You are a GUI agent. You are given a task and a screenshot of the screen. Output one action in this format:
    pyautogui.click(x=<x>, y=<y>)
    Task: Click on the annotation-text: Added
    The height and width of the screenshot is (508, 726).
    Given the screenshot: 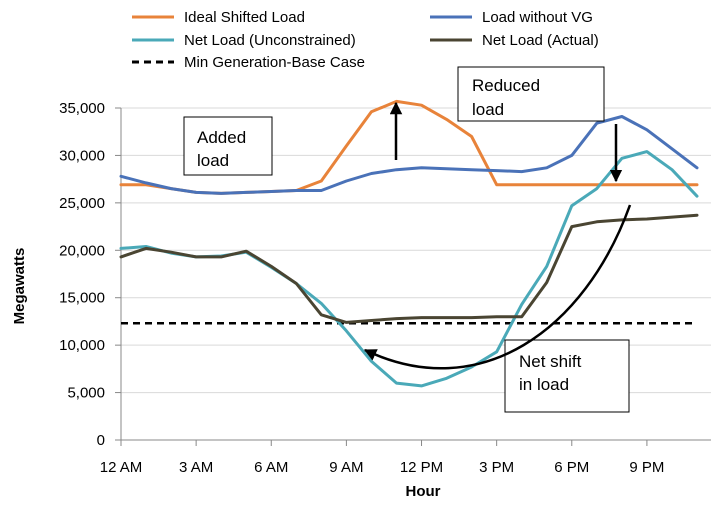 What is the action you would take?
    pyautogui.click(x=221, y=137)
    